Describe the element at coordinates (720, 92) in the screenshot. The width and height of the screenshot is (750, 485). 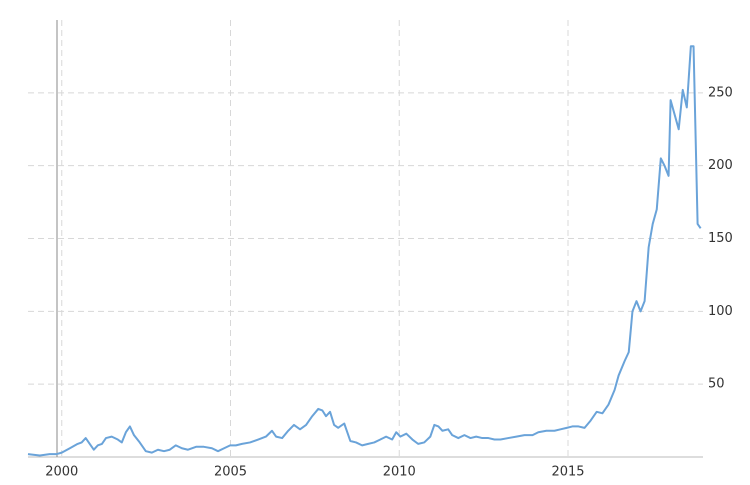
I see `y-tick-label: 250` at that location.